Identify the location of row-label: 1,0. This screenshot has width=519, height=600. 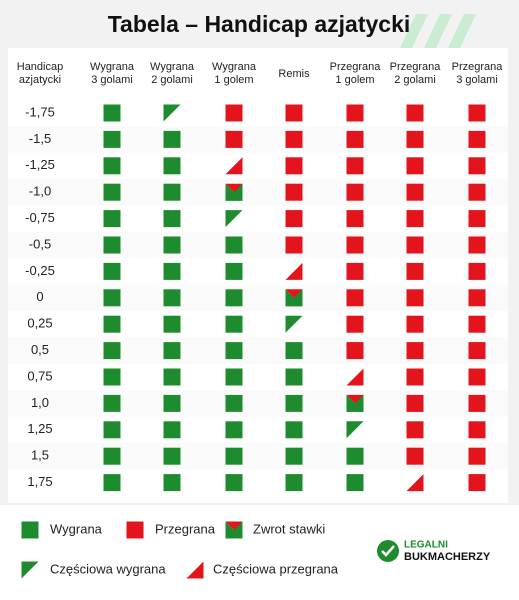
(40, 402).